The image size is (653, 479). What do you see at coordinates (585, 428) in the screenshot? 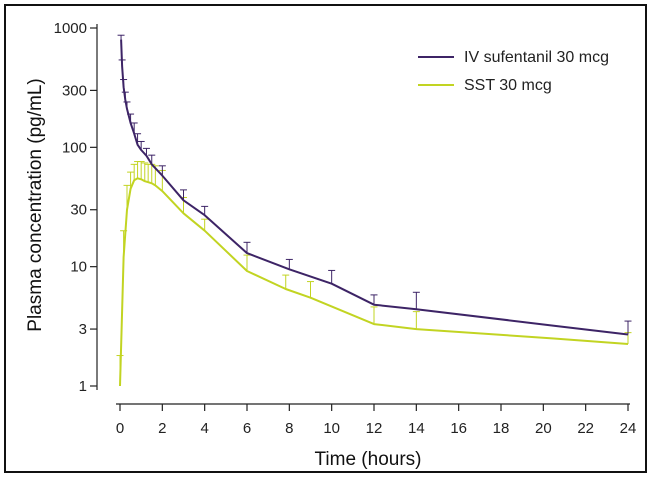
I see `x-tick-label: 22` at bounding box center [585, 428].